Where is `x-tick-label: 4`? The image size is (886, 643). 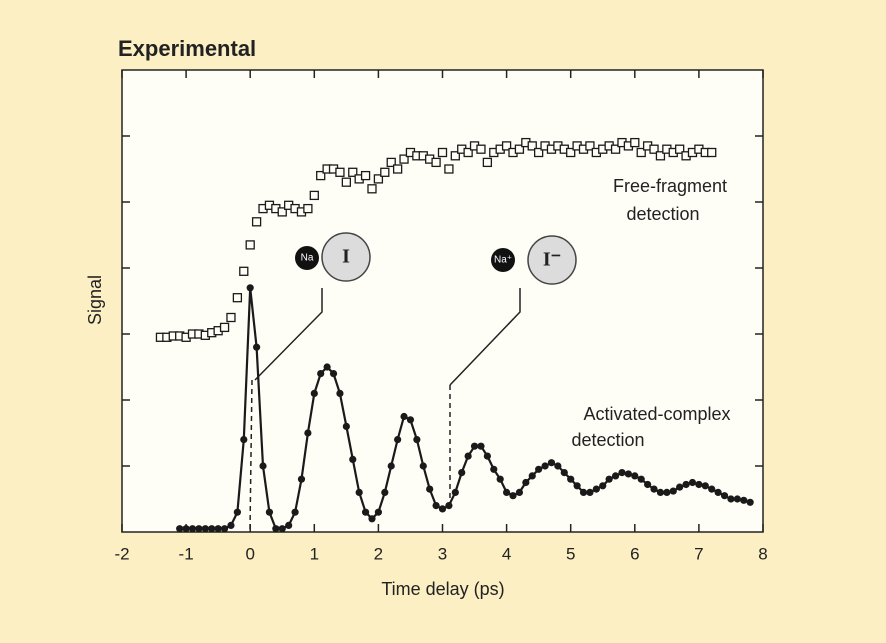 x-tick-label: 4 is located at coordinates (506, 553).